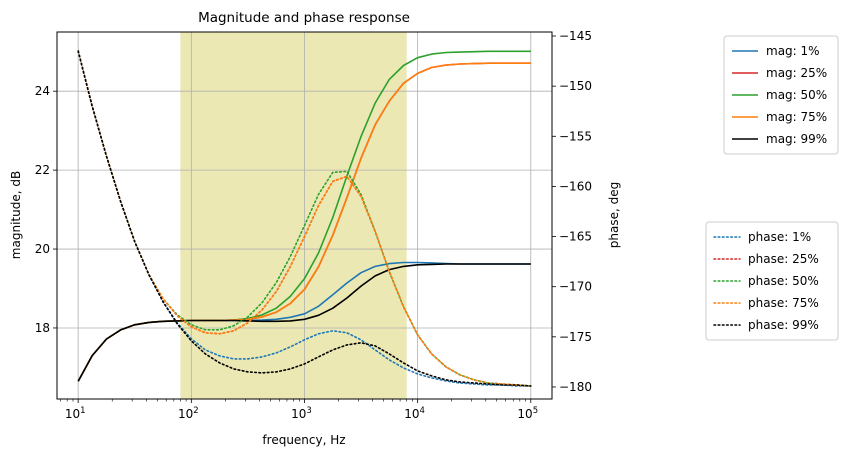 The image size is (853, 457). What do you see at coordinates (75, 413) in the screenshot?
I see `x-tick-label: 10¹` at bounding box center [75, 413].